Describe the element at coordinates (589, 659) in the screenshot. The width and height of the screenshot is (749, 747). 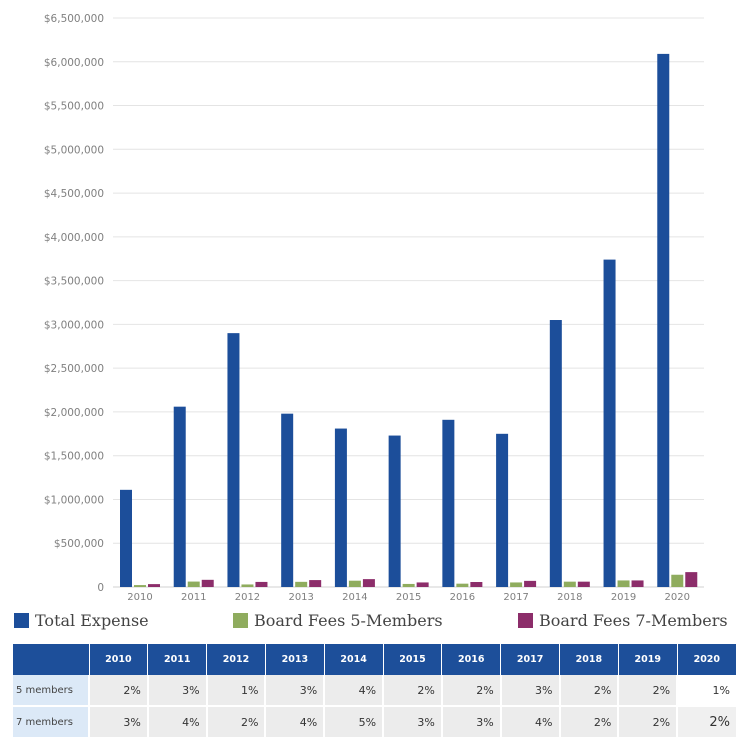
I see `table-header-cell: 2018` at that location.